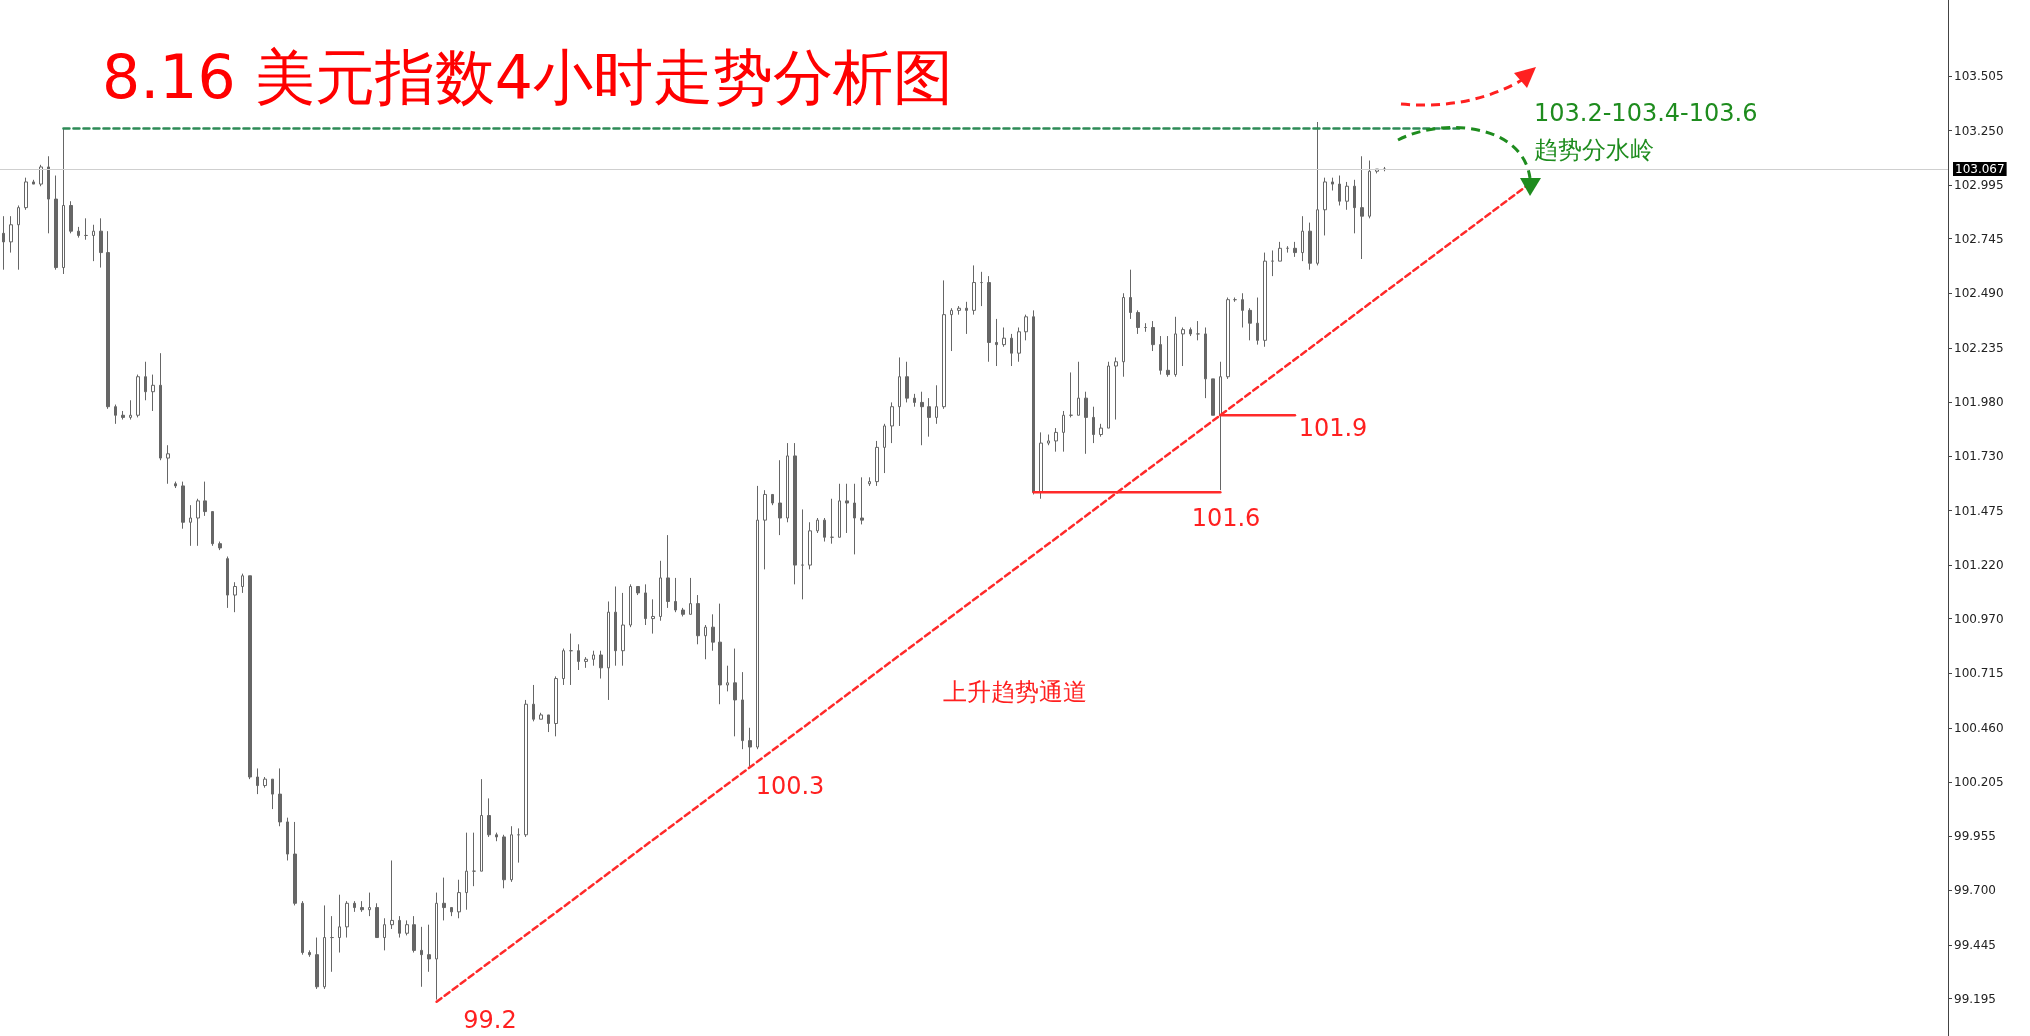 The width and height of the screenshot is (2030, 1036). Describe the element at coordinates (1979, 782) in the screenshot. I see `y-tick-label: 100.205` at that location.